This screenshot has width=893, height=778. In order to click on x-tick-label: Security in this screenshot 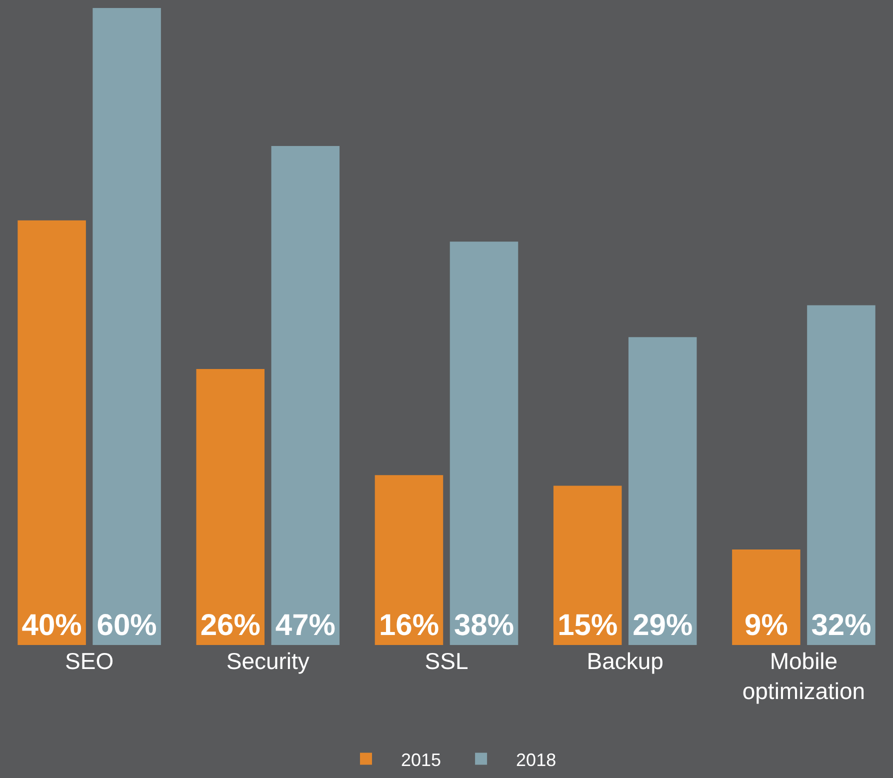, I will do `click(268, 661)`.